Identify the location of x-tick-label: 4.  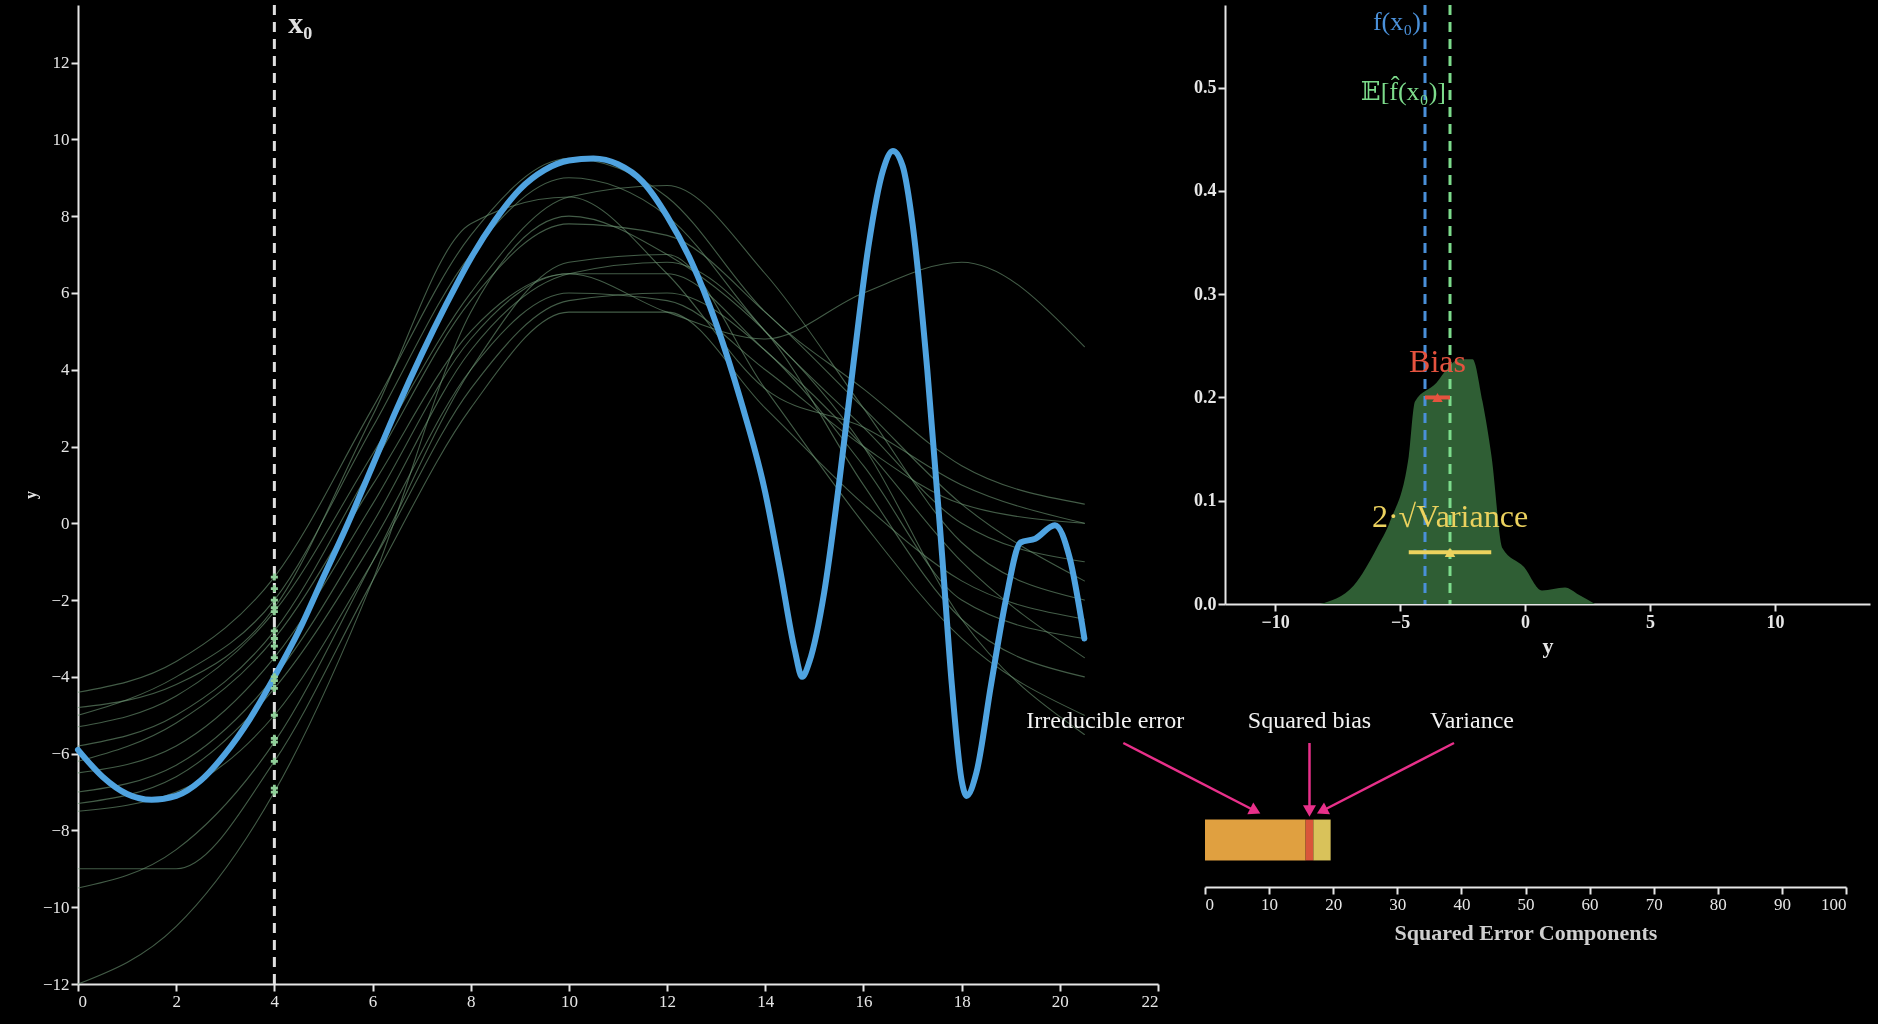
(275, 1001).